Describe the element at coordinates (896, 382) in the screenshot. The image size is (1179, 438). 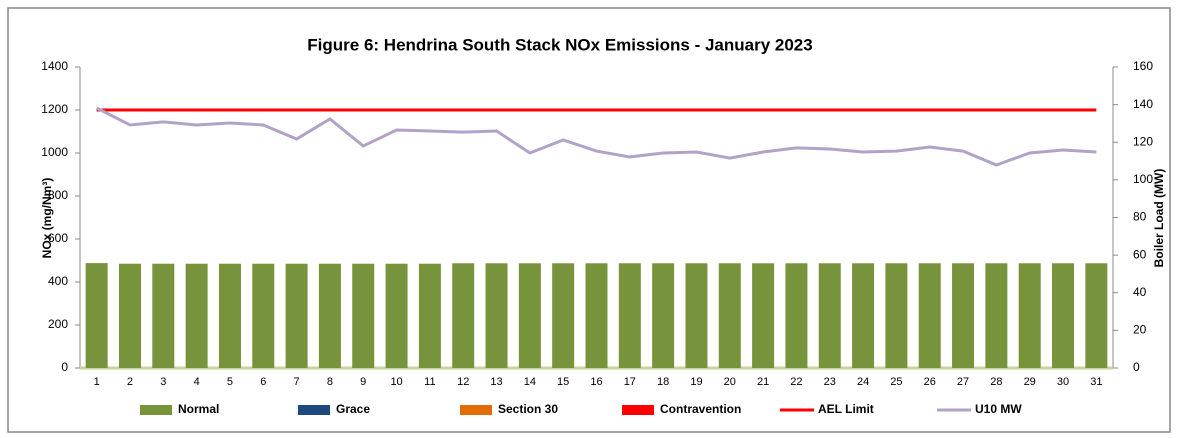
I see `x-tick-label: 25` at that location.